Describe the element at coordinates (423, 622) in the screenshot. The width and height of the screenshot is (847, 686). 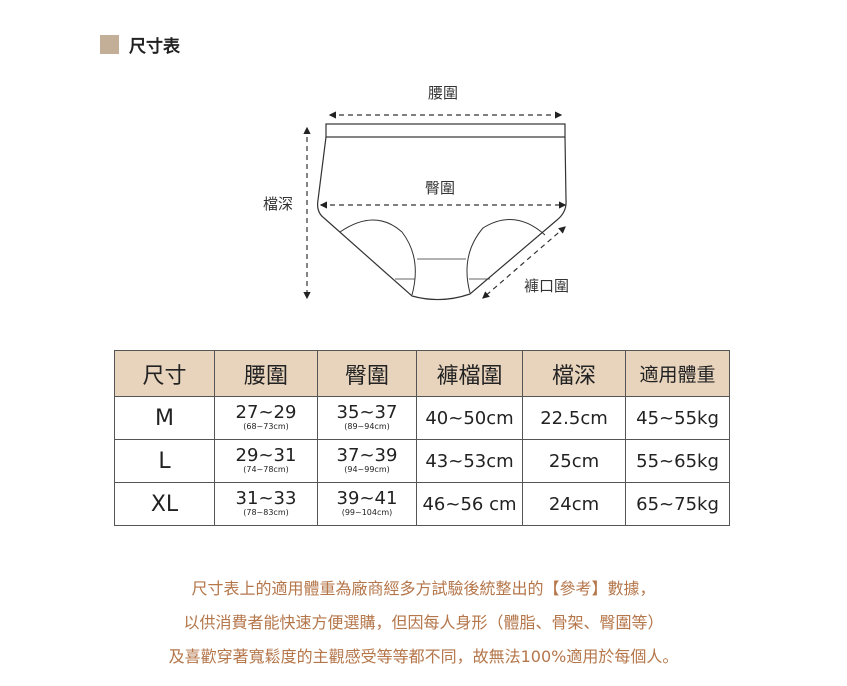
I see `note-line-2: 以供消費者能快速方便選購，但因每人身形（體脂、骨架、臀圍等）` at that location.